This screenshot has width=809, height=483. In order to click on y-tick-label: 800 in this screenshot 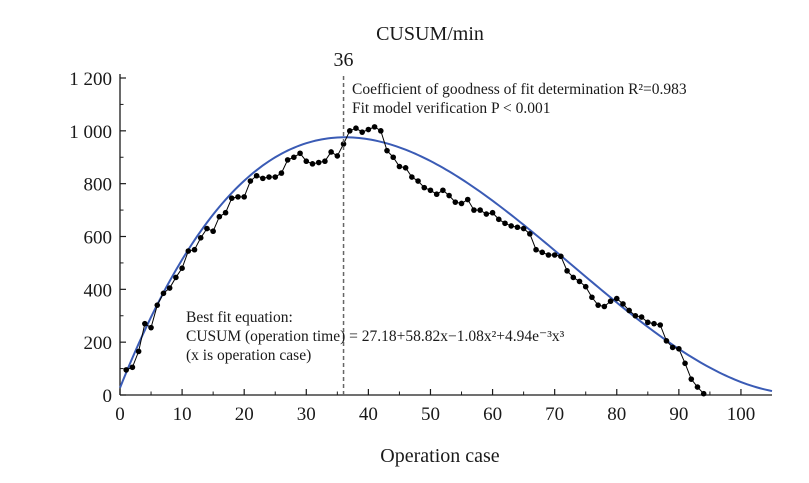, I will do `click(98, 185)`.